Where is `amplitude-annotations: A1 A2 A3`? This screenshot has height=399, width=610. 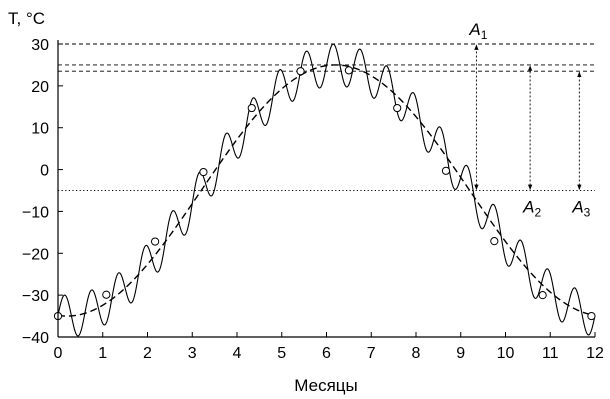 amplitude-annotations: A1 A2 A3 is located at coordinates (529, 120).